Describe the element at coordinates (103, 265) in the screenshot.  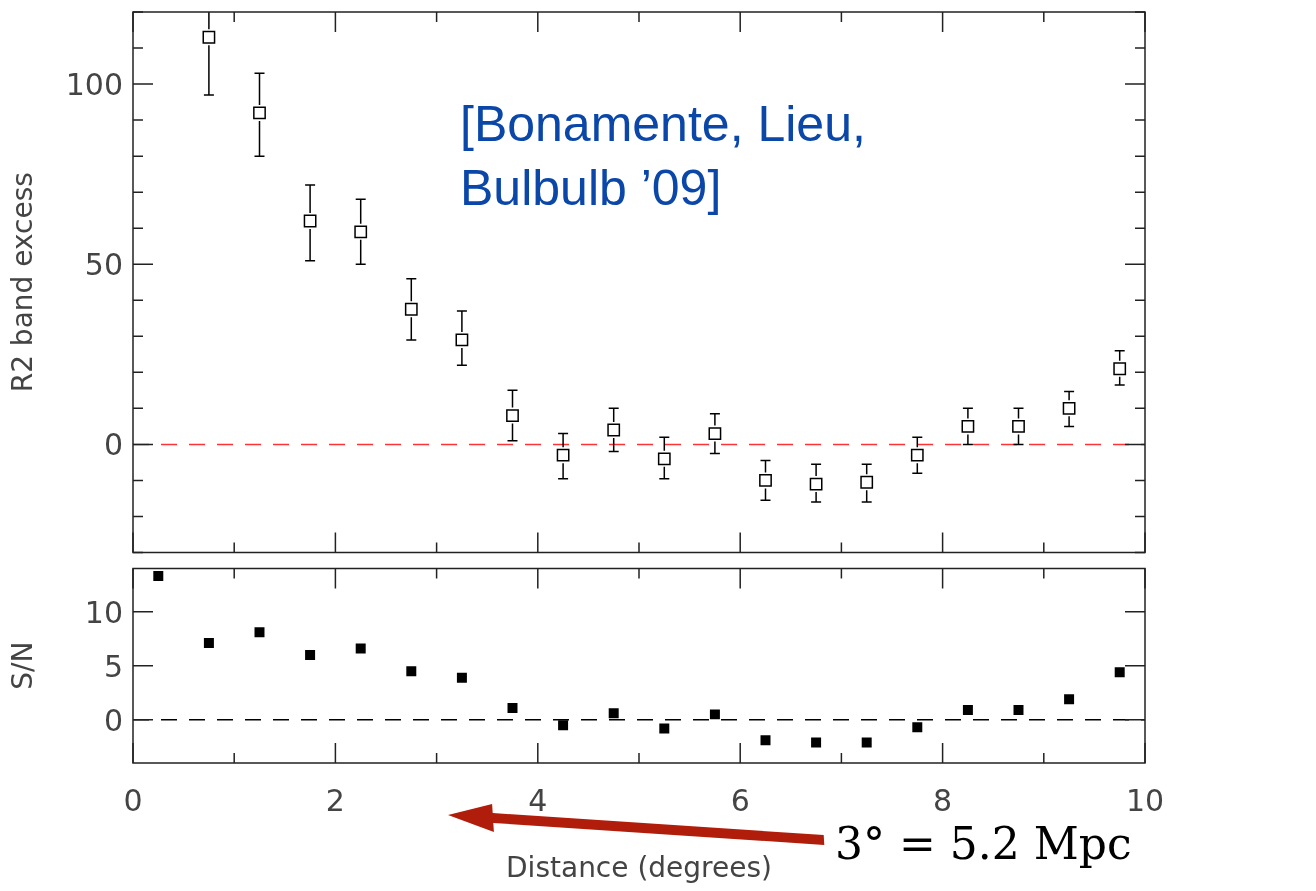
I see `y-tick-label: 50` at that location.